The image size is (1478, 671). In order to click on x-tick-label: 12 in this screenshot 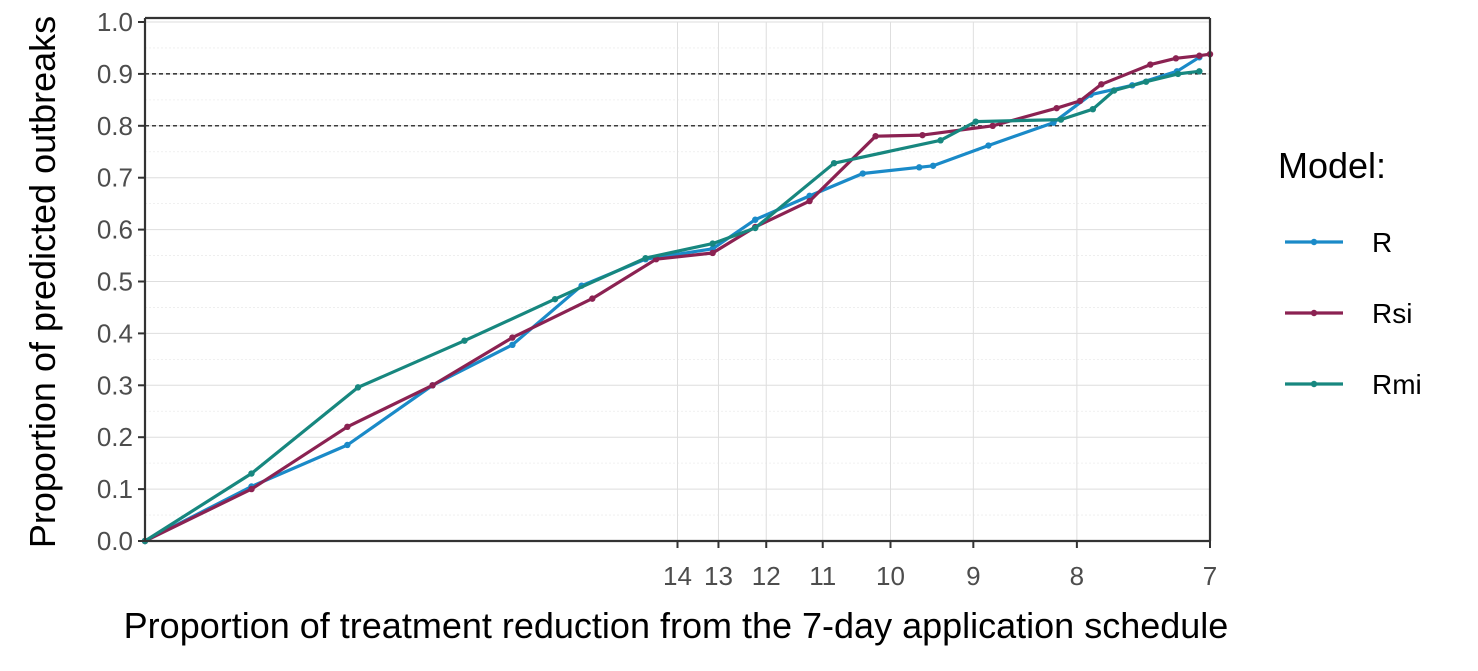, I will do `click(766, 576)`.